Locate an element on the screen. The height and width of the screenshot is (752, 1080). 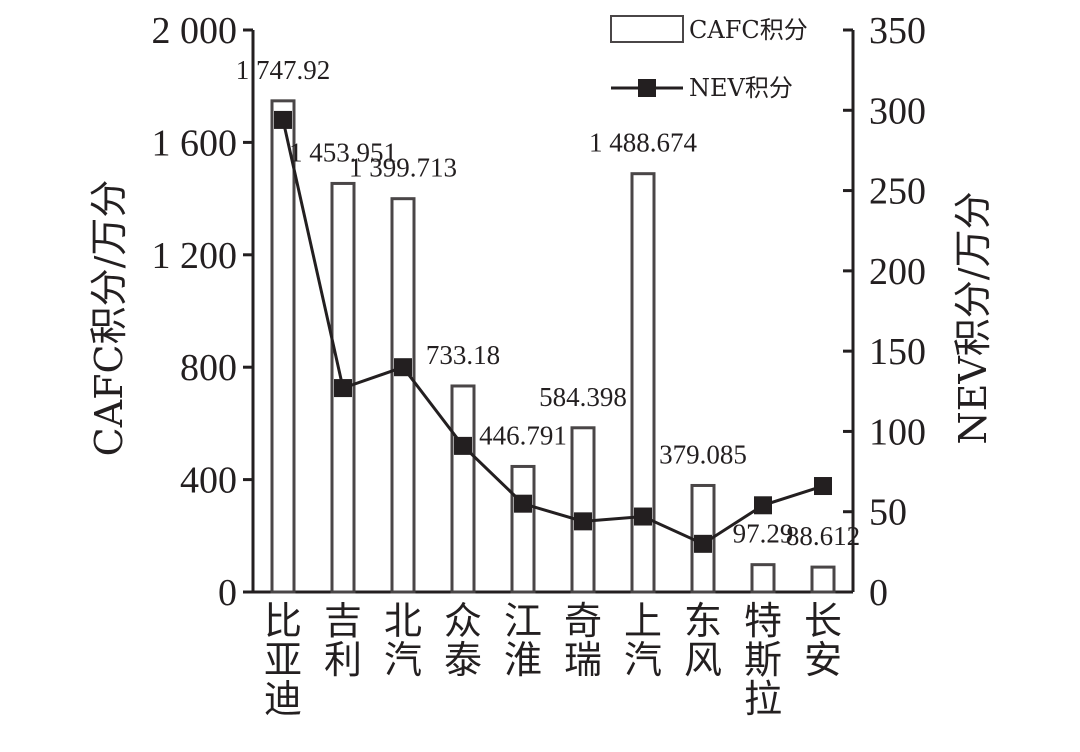
category-char: 斯 is located at coordinates (763, 660).